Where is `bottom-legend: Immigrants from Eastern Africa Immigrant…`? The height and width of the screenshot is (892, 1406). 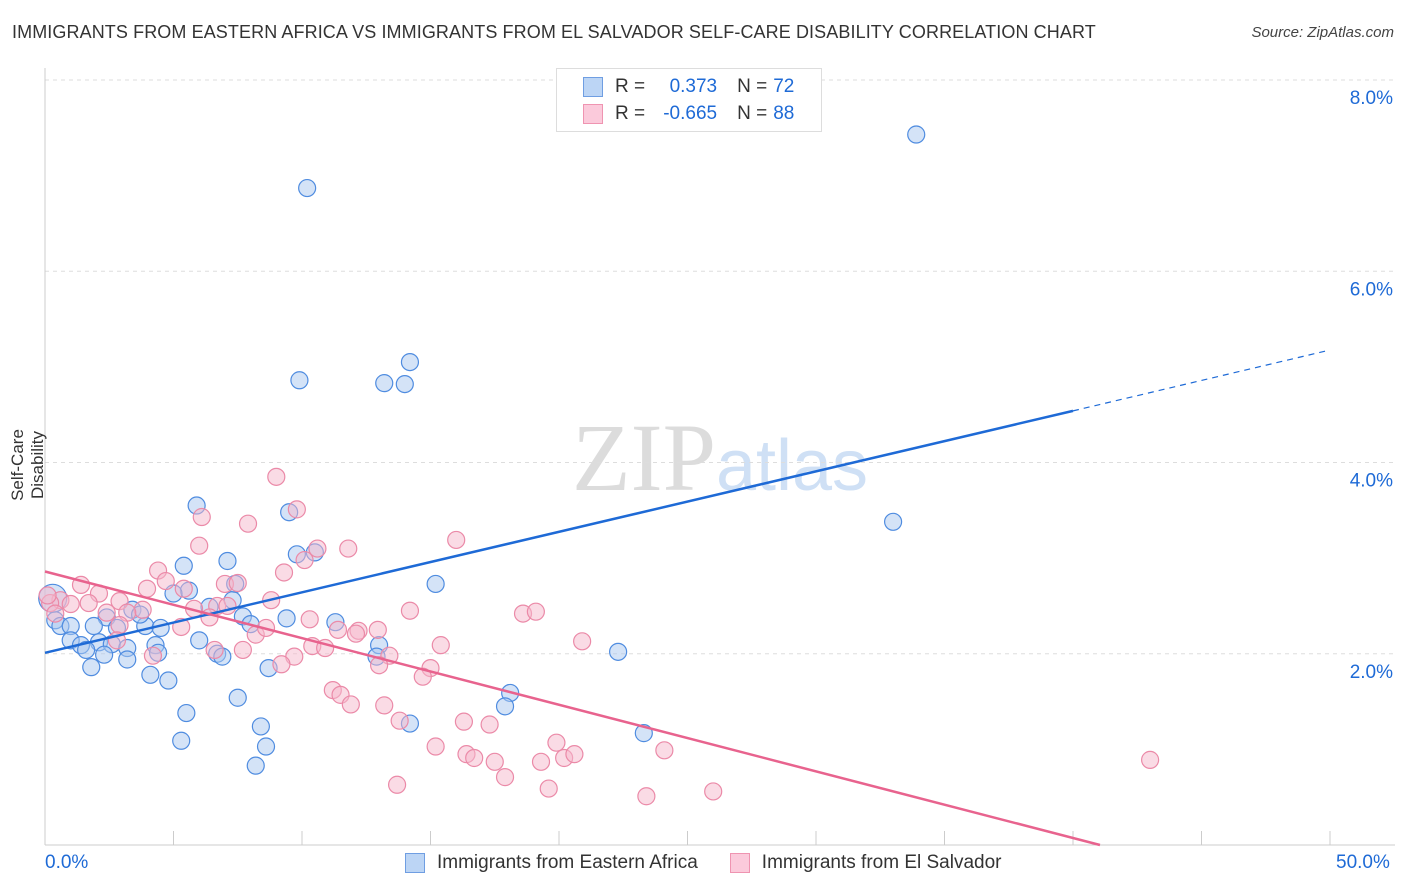
bottom-legend: Immigrants from Eastern Africa Immigrant… is located at coordinates (719, 863).